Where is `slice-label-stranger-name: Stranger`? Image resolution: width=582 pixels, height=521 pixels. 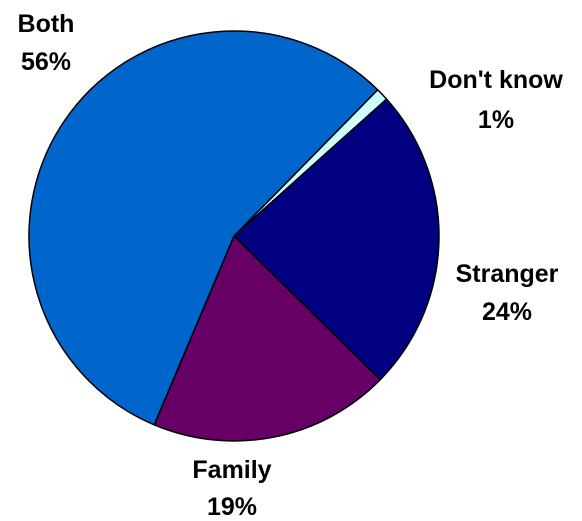 slice-label-stranger-name: Stranger is located at coordinates (507, 274).